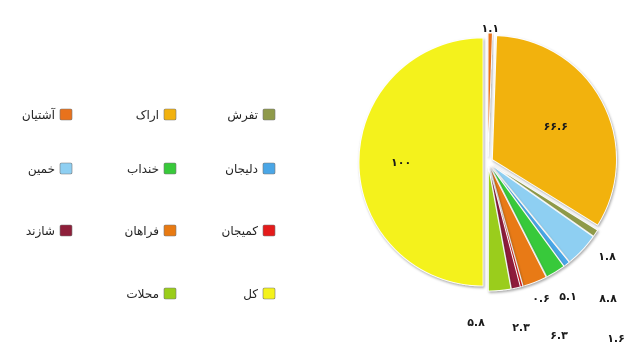 The image size is (633, 348). I want to click on legend-label: کمیجان, so click(240, 231).